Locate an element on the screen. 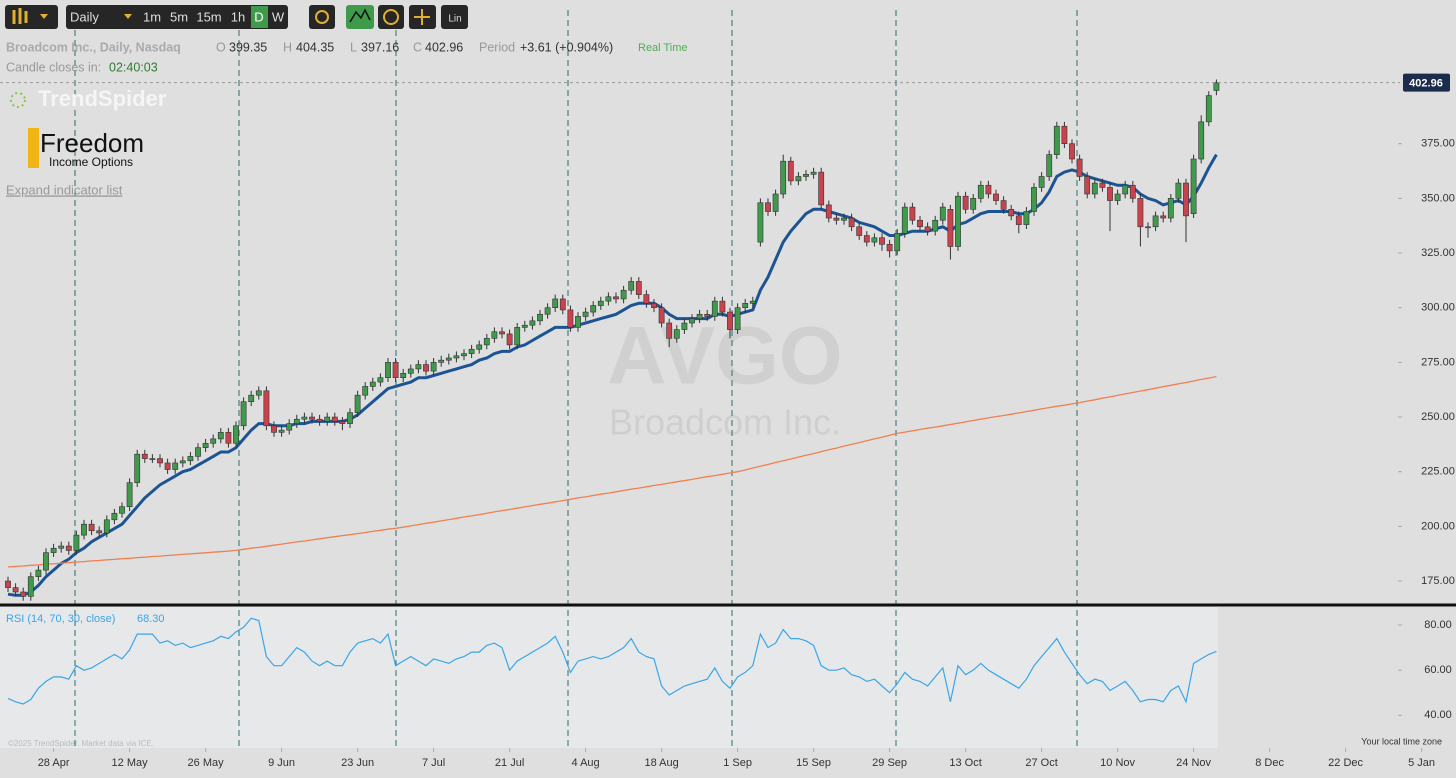  ohlc-key: C is located at coordinates (417, 47).